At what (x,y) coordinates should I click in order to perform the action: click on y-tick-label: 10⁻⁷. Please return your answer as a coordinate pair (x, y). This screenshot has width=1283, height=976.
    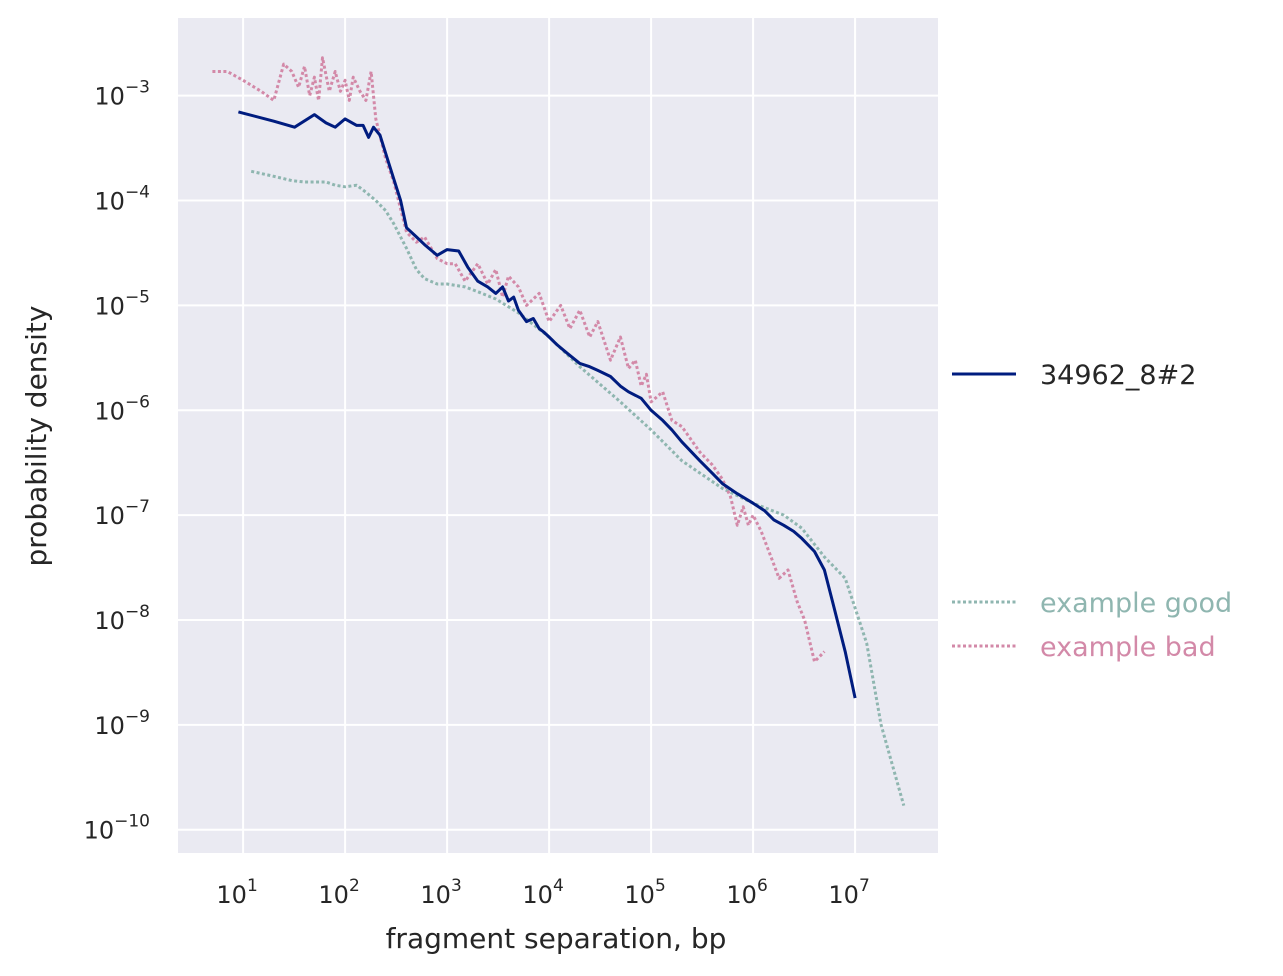
    Looking at the image, I should click on (122, 513).